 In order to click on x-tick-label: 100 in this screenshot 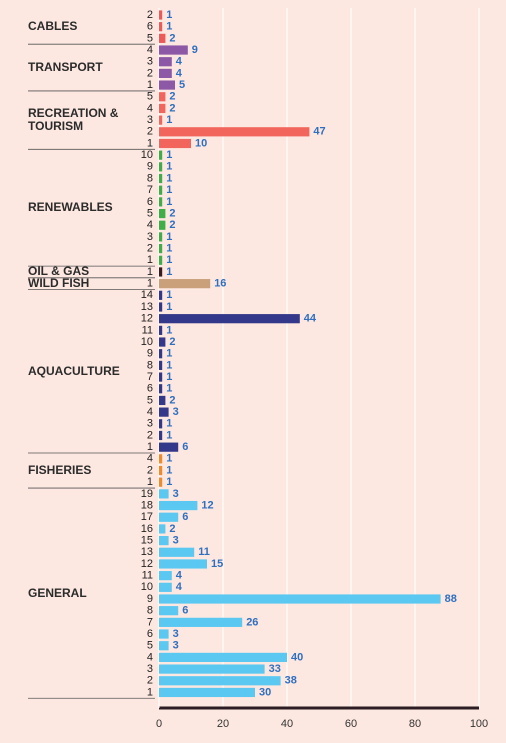, I will do `click(479, 724)`.